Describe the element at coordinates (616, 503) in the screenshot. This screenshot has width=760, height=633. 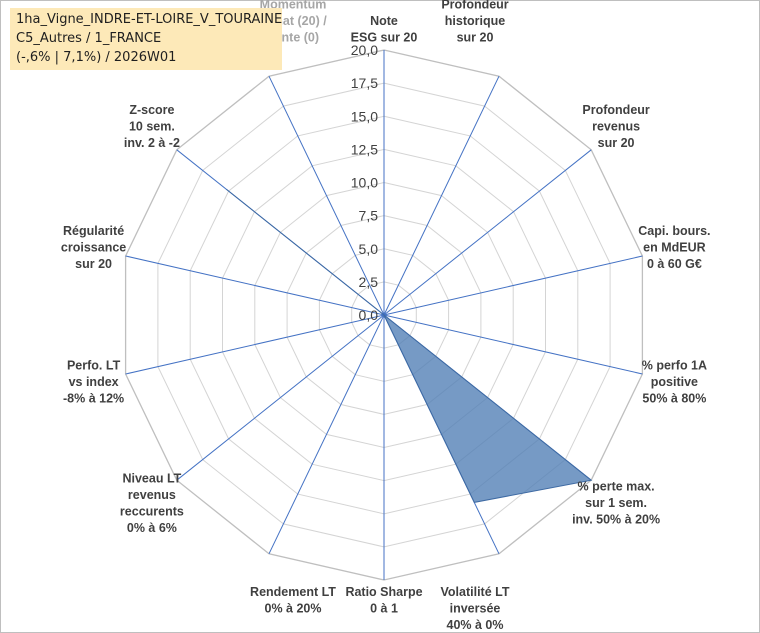
I see `axis-label: % perte max. sur 1 sem. inv. 50% à 20%` at that location.